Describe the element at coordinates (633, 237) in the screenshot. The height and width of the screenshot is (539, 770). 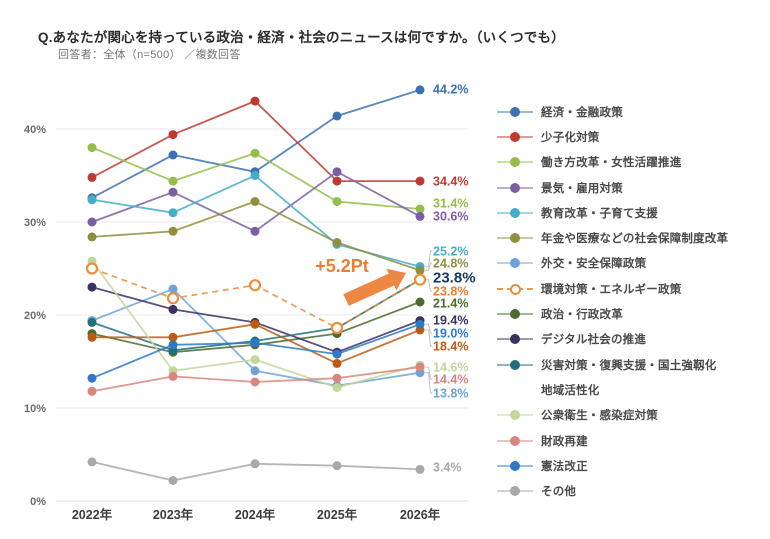
I see `legend-item: 年金や医療などの社会保障制度改革` at that location.